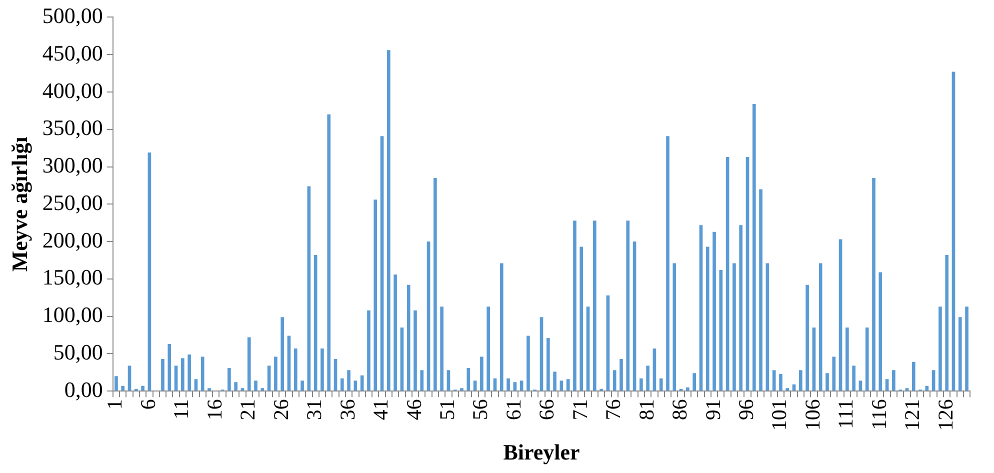 This screenshot has width=994, height=473. Describe the element at coordinates (72, 315) in the screenshot. I see `y-tick-label: 100,00` at that location.